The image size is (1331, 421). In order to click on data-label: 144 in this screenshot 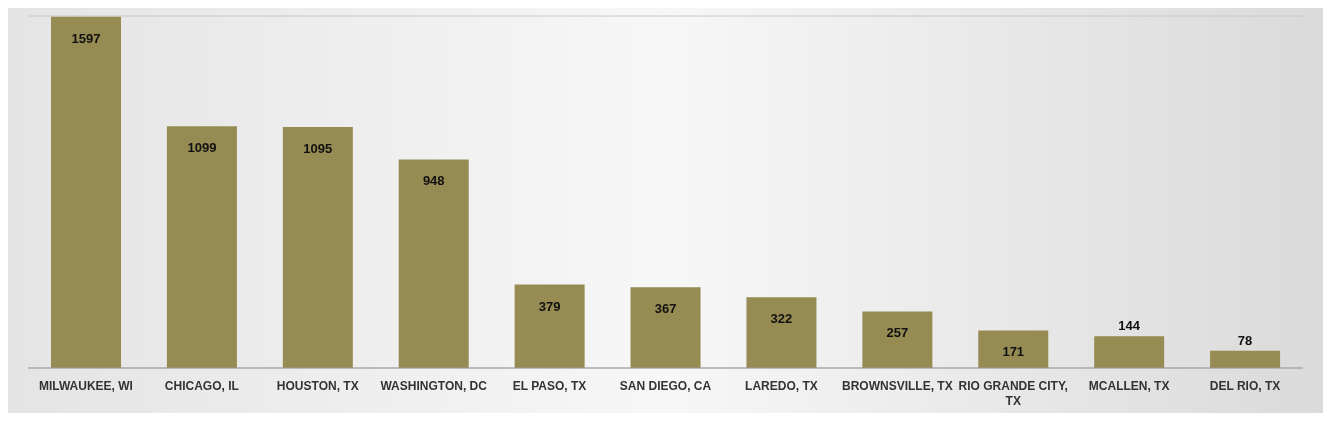, I will do `click(1129, 326)`.